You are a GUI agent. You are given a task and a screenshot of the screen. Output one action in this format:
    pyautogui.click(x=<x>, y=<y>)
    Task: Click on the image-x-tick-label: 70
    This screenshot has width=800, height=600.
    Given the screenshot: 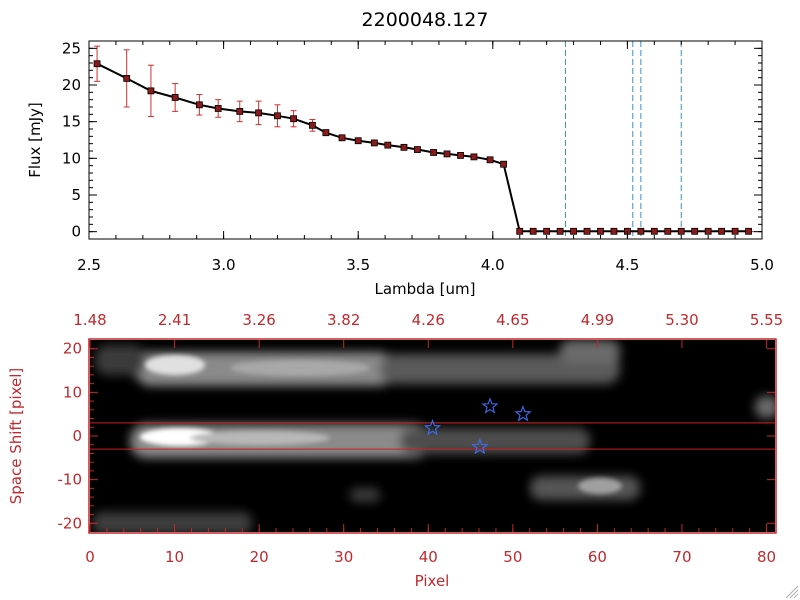 What is the action you would take?
    pyautogui.click(x=681, y=557)
    